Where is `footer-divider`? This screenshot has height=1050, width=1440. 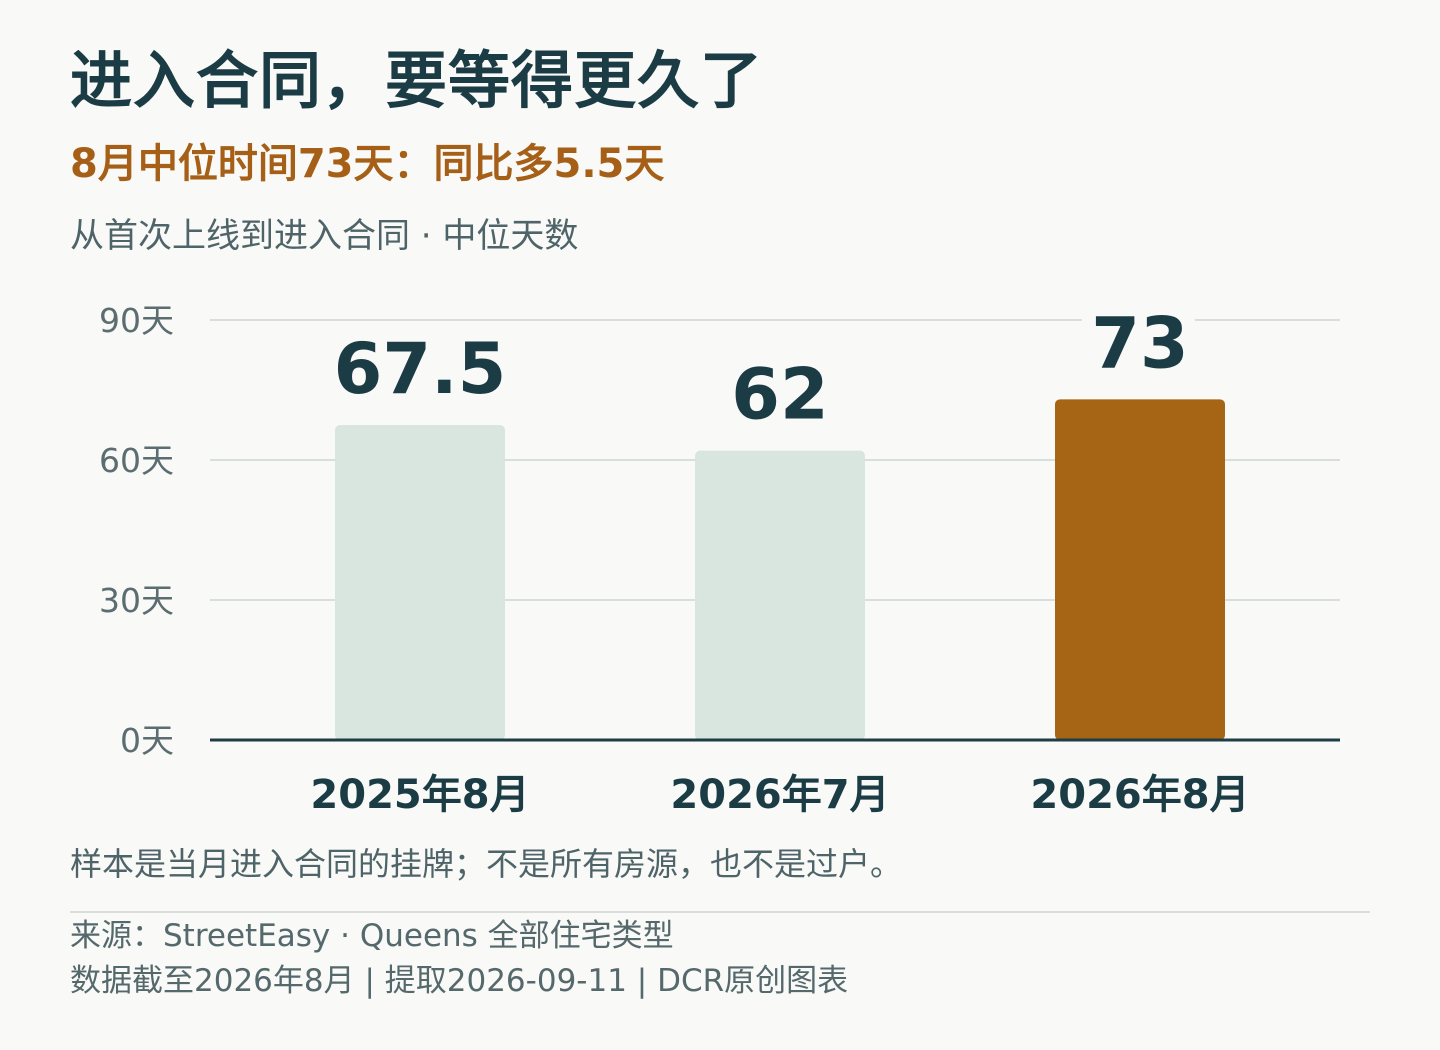
footer-divider is located at coordinates (720, 912).